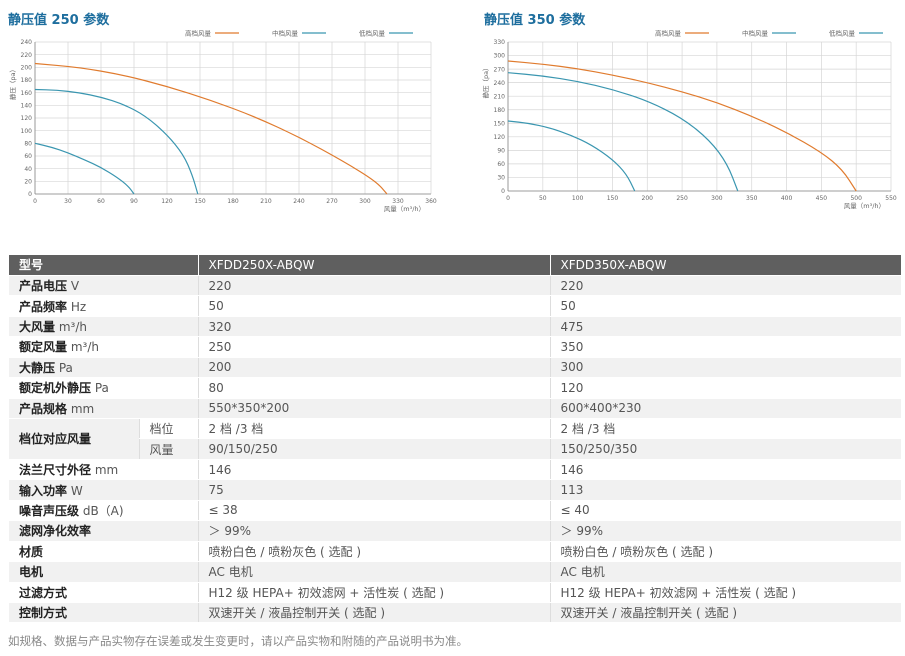 The height and width of the screenshot is (656, 905). What do you see at coordinates (431, 201) in the screenshot?
I see `x-tick-label: 360` at bounding box center [431, 201].